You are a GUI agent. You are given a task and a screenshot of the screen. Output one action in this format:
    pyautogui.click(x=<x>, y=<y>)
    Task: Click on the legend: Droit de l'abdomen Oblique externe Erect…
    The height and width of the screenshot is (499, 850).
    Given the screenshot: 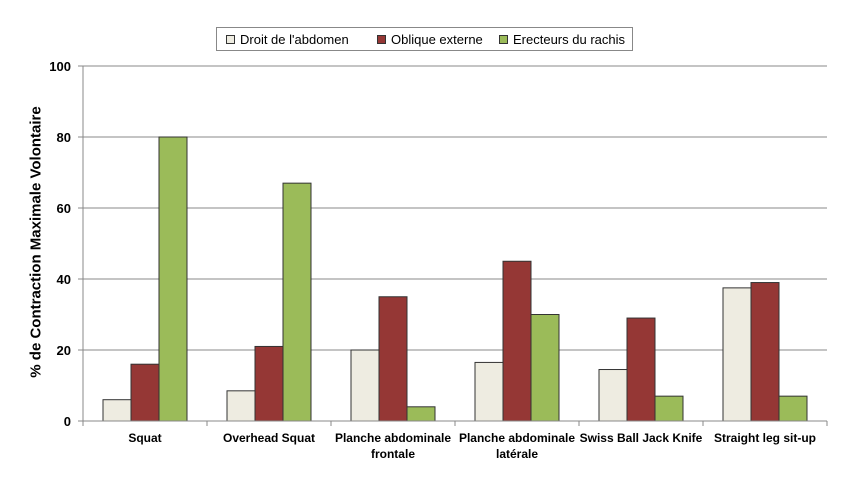 What is the action you would take?
    pyautogui.click(x=424, y=39)
    